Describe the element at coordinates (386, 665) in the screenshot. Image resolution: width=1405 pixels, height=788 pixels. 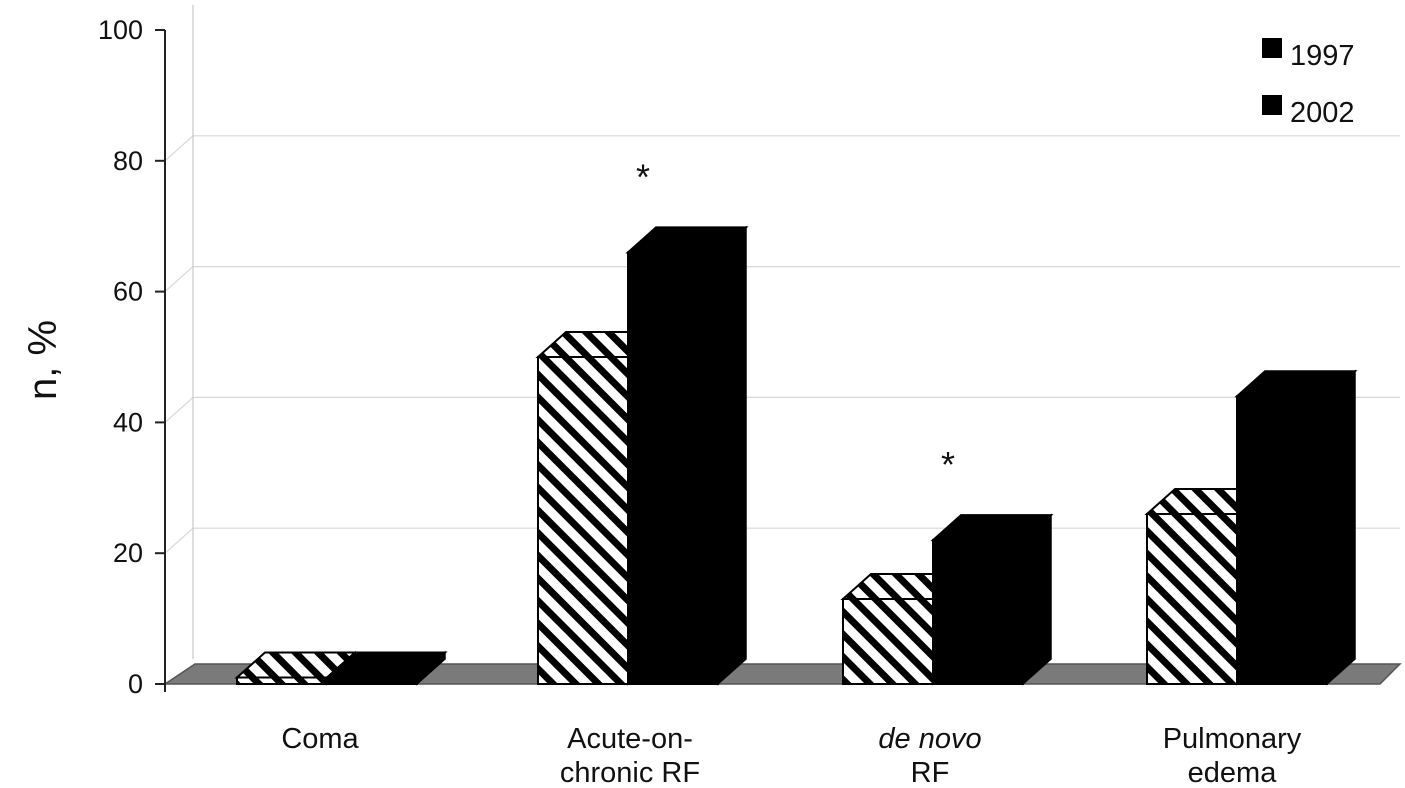
I see `bar-2002-0-top` at that location.